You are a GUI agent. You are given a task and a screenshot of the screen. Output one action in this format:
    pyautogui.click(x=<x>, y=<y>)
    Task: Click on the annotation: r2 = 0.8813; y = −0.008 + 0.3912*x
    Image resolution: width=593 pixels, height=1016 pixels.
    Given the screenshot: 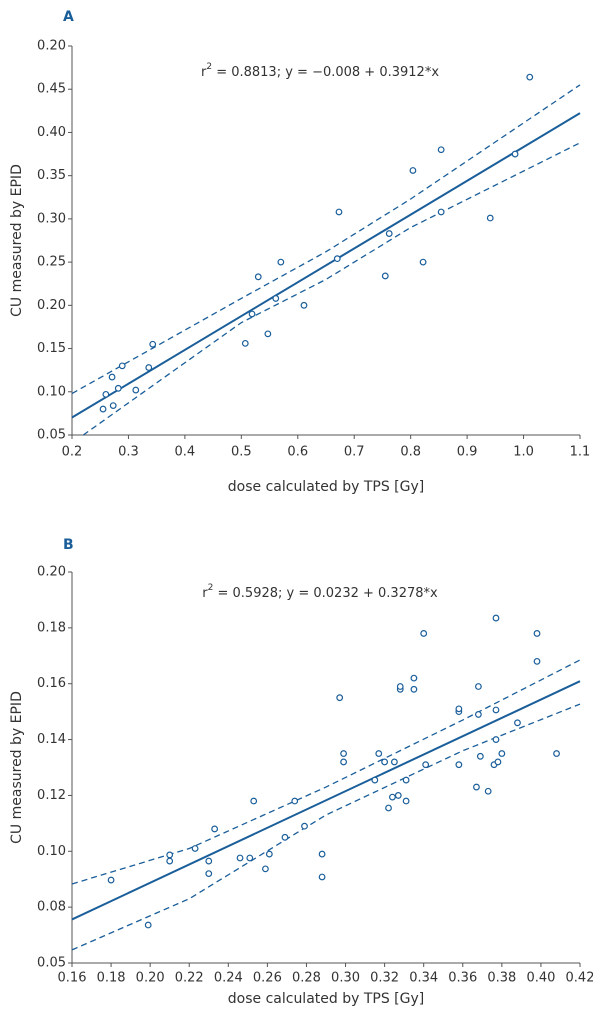 What is the action you would take?
    pyautogui.click(x=320, y=71)
    